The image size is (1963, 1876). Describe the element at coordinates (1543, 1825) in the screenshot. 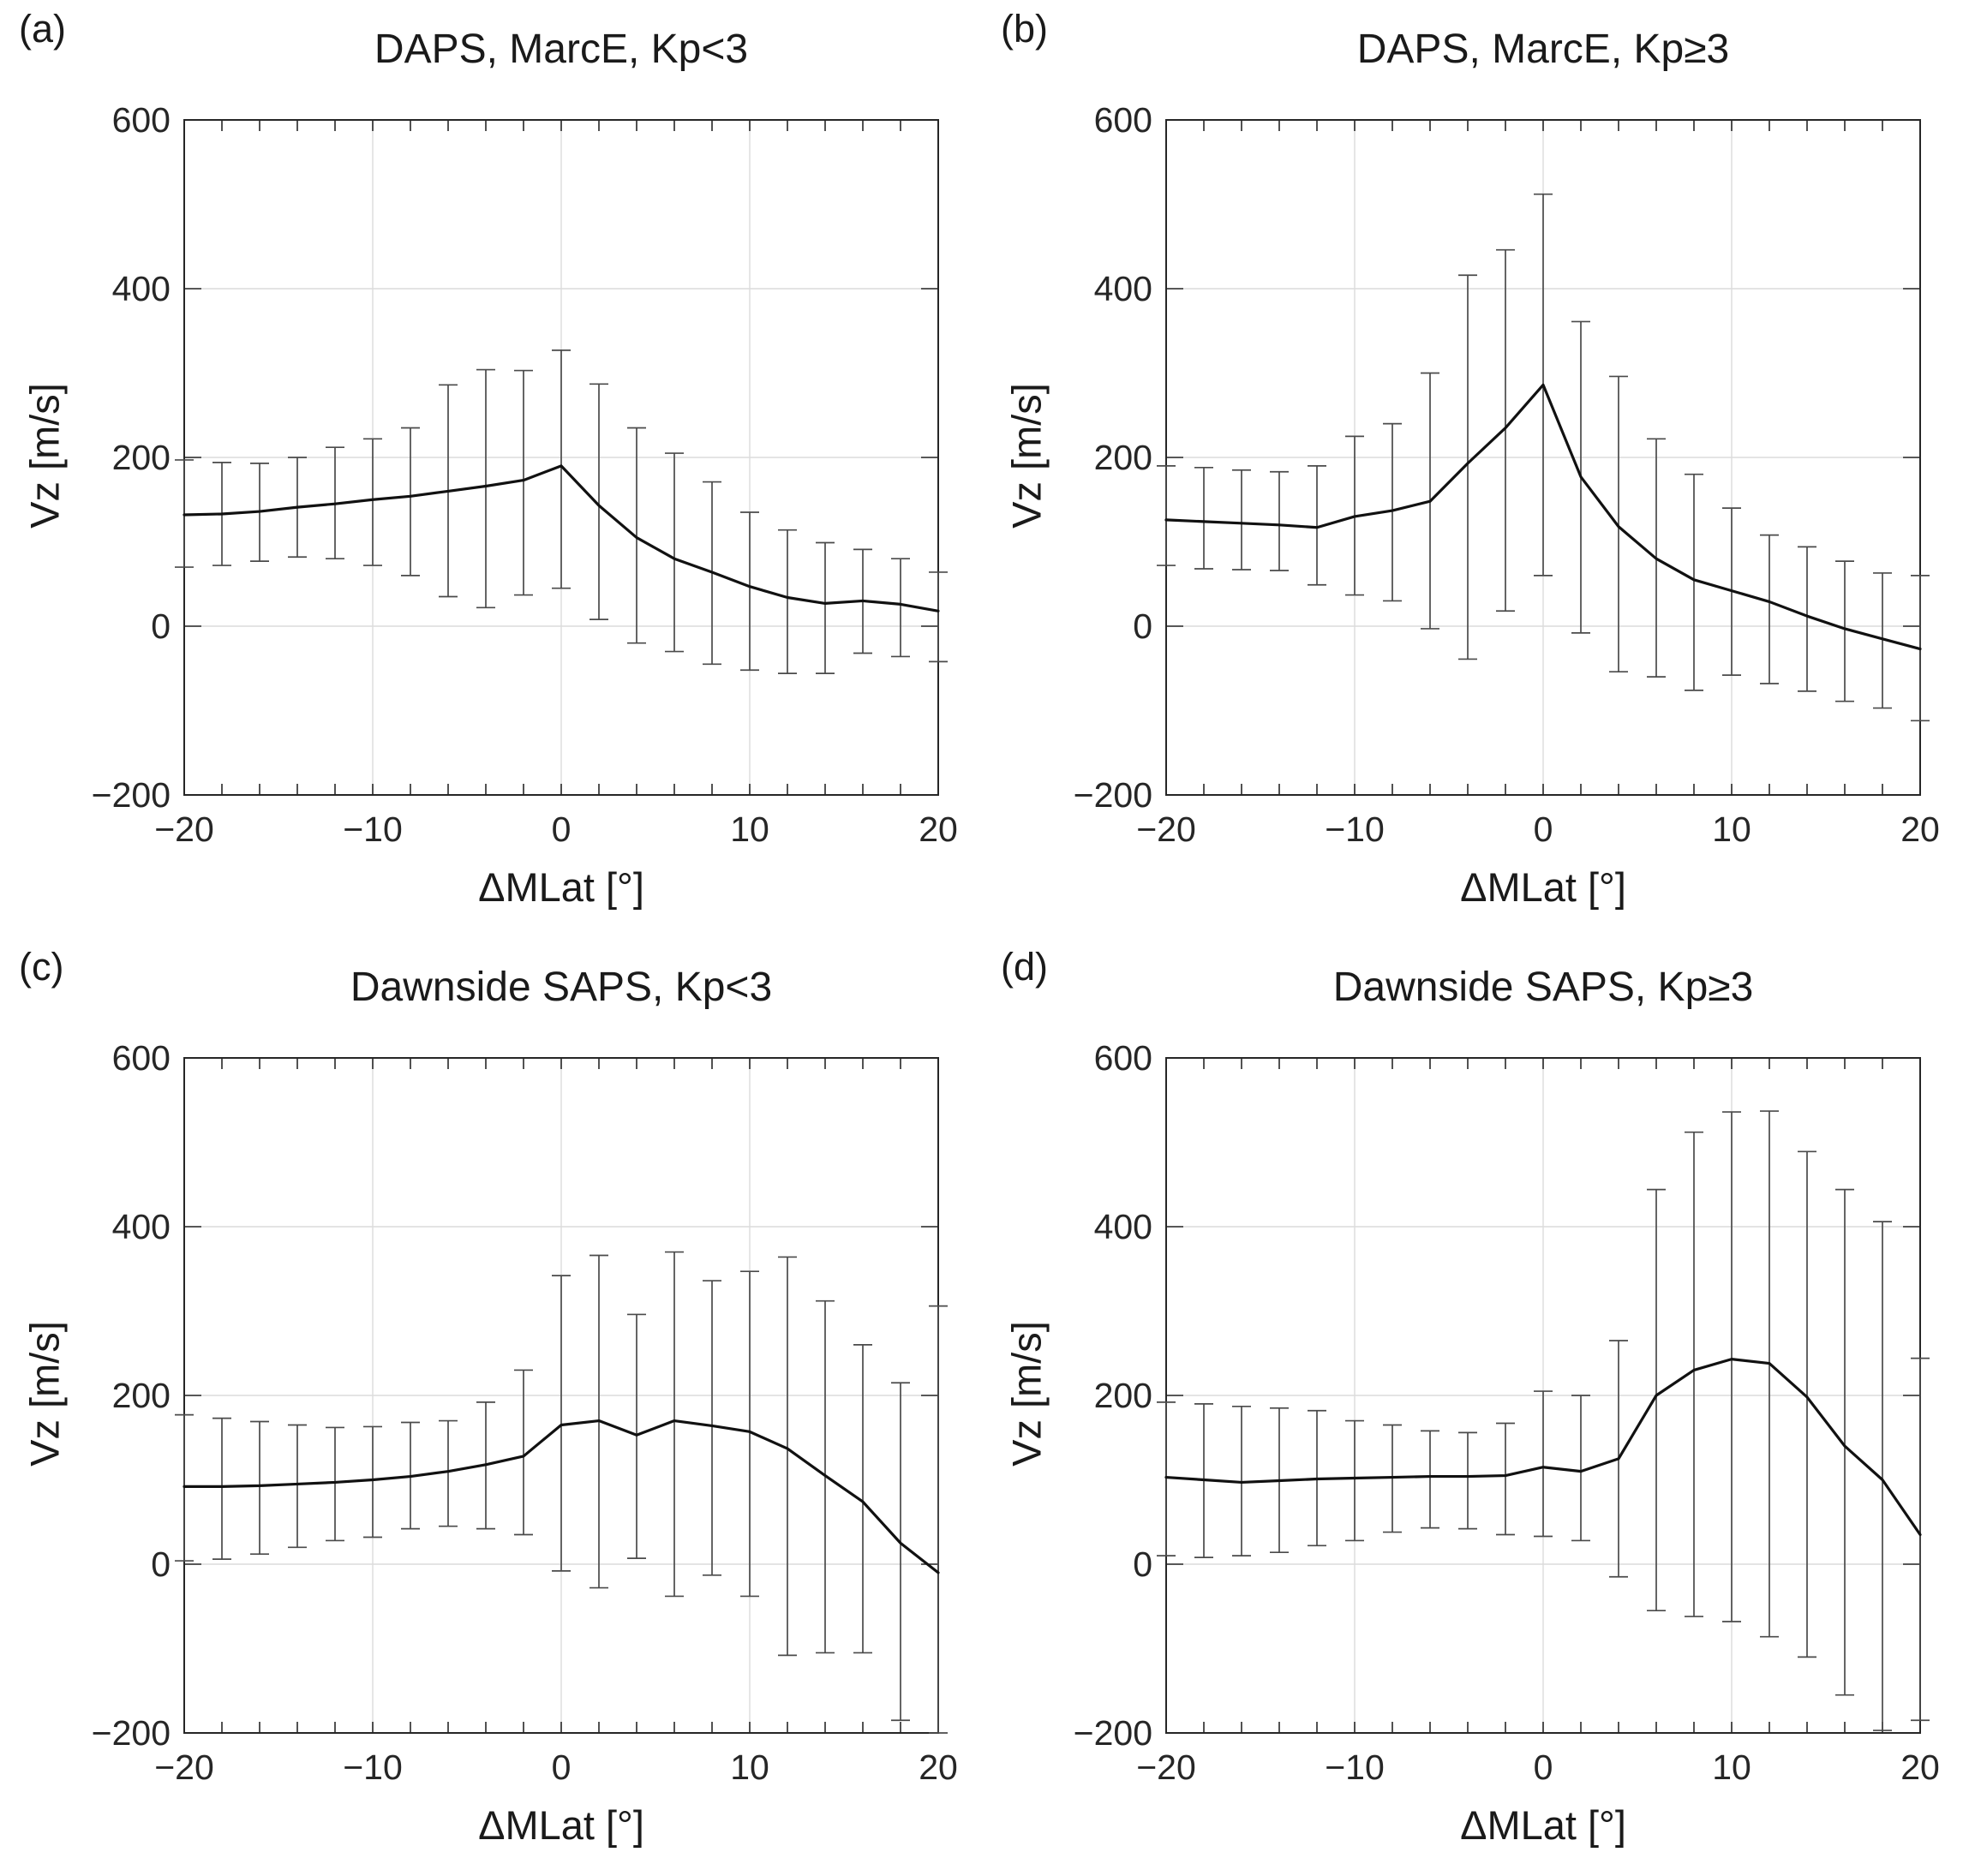

I see `panel-d-xlabel: ΔMLat [°]` at that location.